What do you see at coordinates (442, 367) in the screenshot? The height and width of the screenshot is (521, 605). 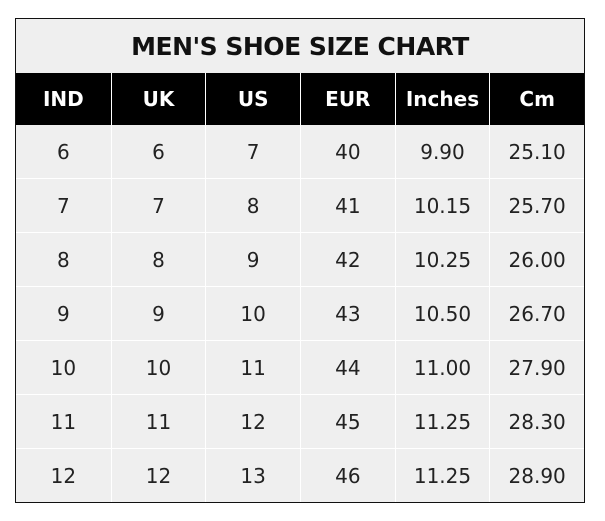 I see `cell-inches: 11.00` at bounding box center [442, 367].